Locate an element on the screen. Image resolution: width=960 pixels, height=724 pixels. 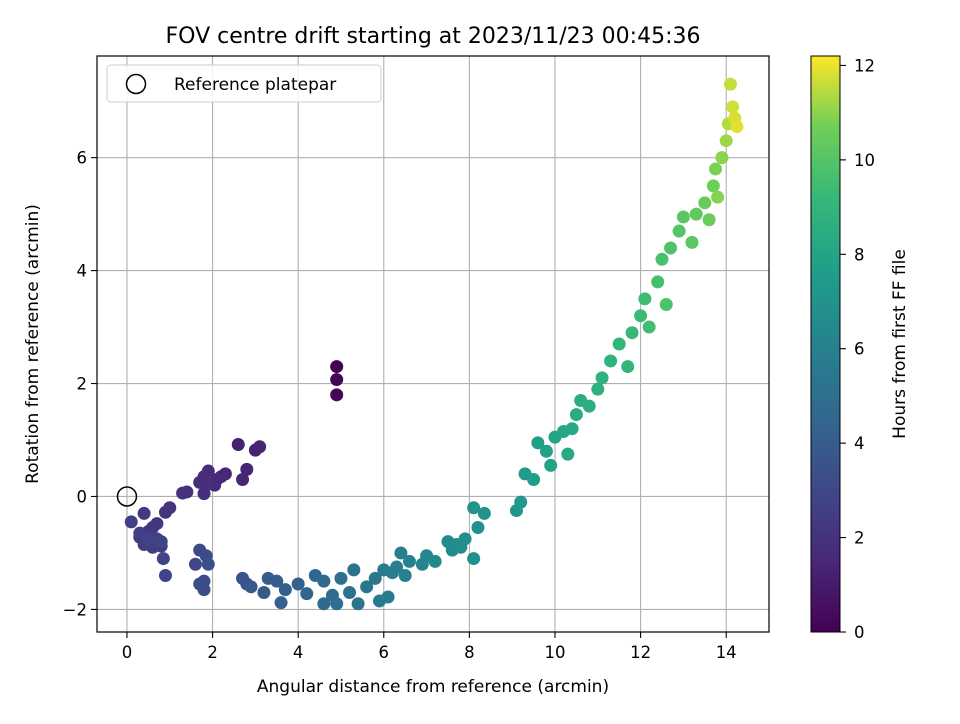
y-axis-label: Rotation from reference (arcmin) is located at coordinates (33, 344).